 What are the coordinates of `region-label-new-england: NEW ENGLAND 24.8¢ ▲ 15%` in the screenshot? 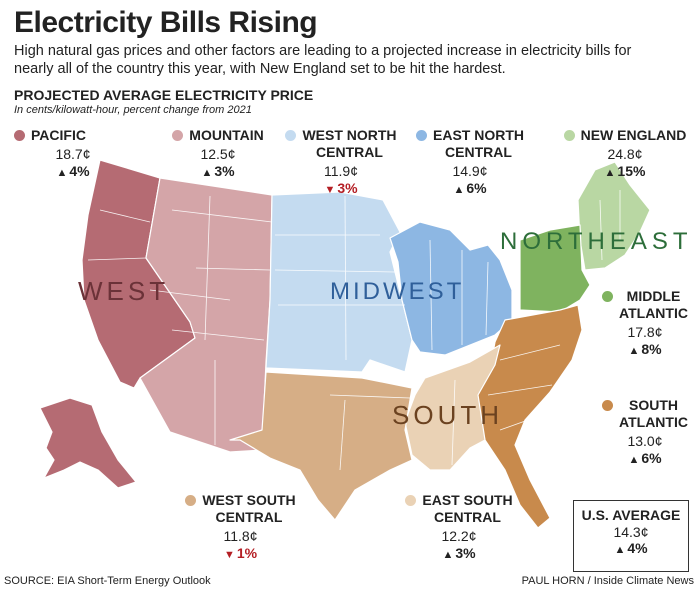 It's located at (625, 154).